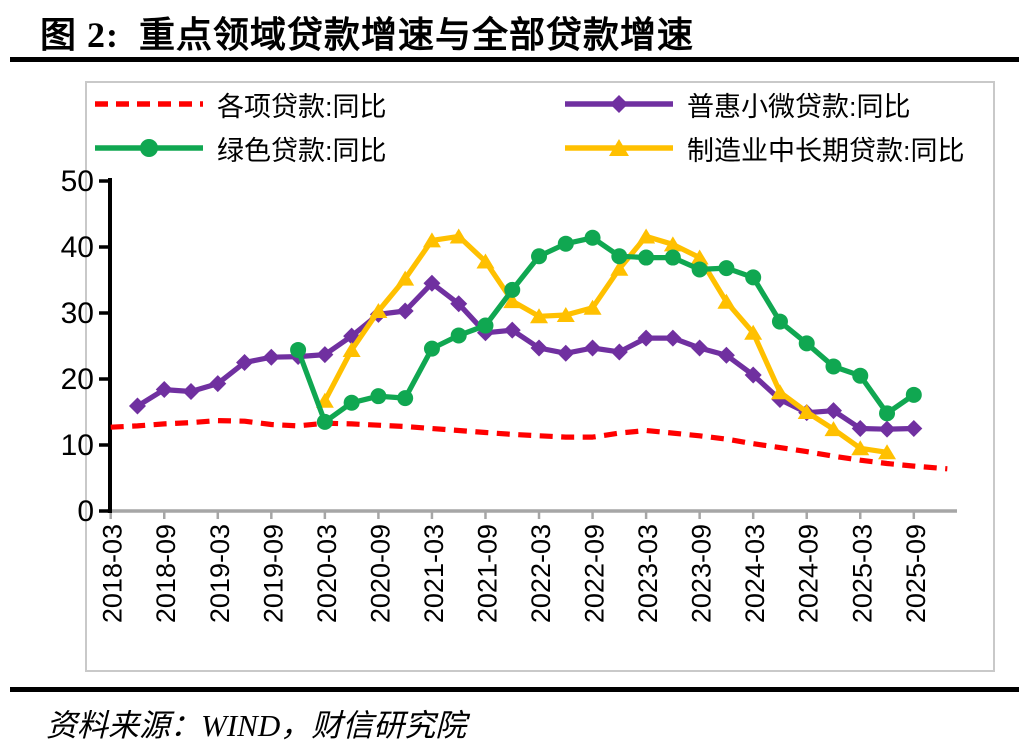 The width and height of the screenshot is (1029, 753). I want to click on x-tick-label: 2020-09, so click(380, 573).